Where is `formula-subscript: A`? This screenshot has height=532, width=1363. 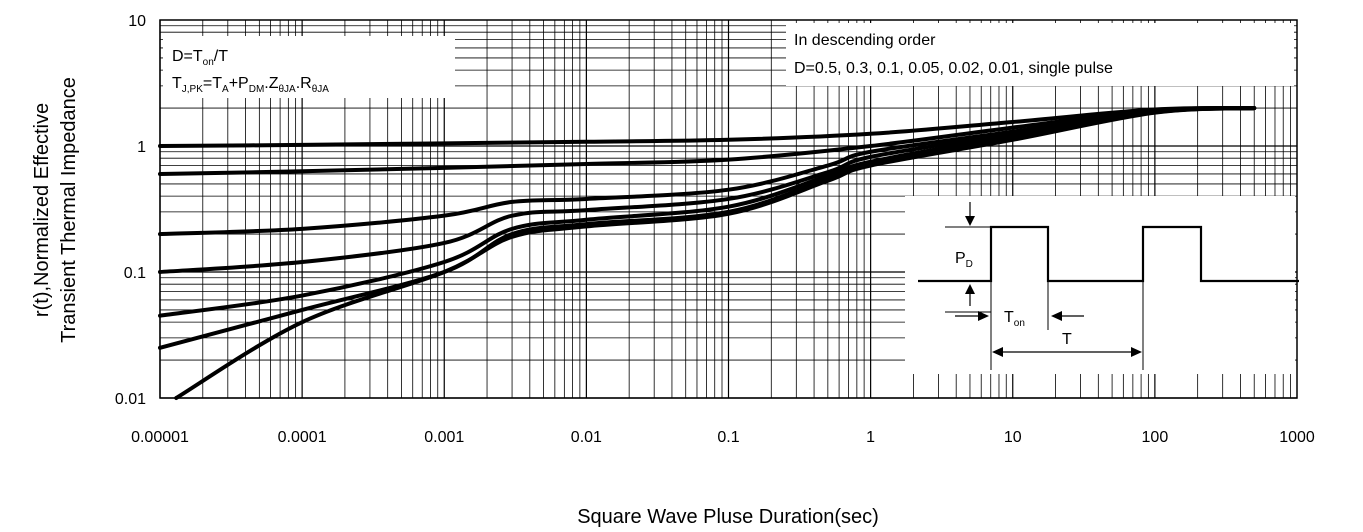
formula-subscript: A is located at coordinates (225, 89).